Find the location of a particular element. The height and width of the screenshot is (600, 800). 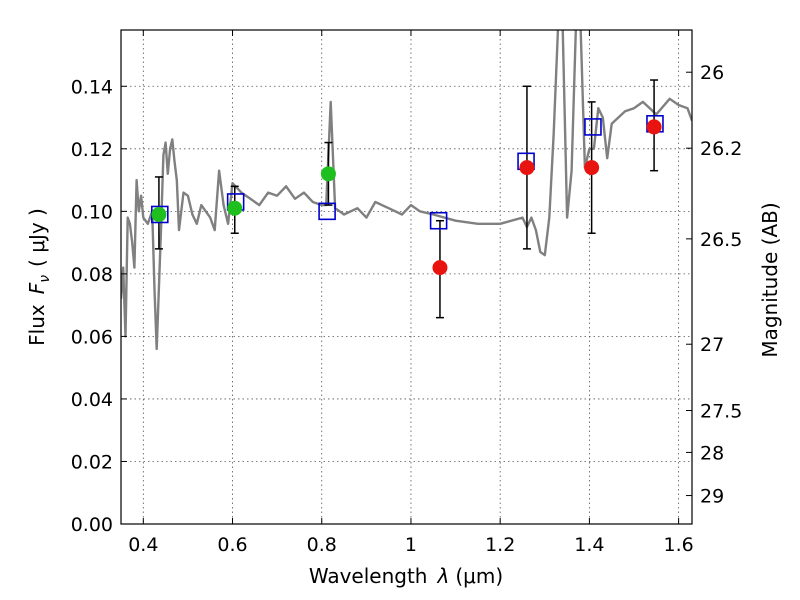

x-tick-label: 0.4 is located at coordinates (143, 545).